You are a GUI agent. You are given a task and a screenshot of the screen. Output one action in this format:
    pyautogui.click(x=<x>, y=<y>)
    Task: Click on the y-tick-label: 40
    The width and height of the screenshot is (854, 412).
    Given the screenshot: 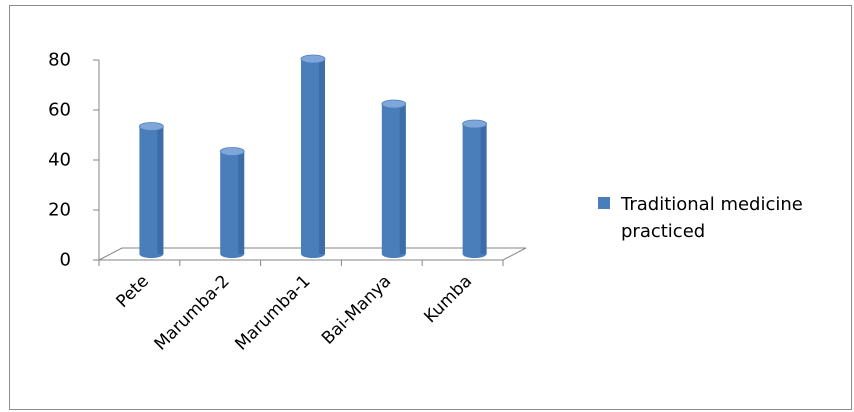 What is the action you would take?
    pyautogui.click(x=59, y=160)
    